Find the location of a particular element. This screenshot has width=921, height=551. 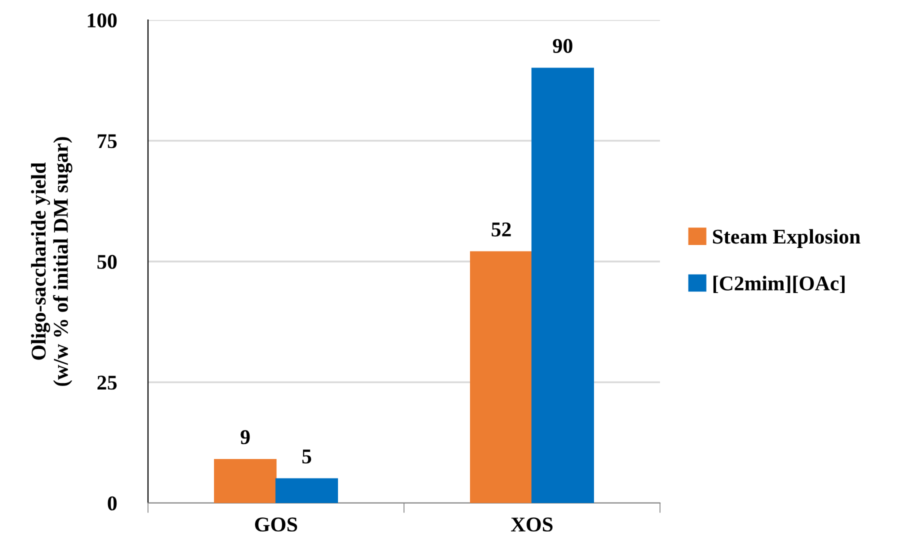

data-label: 52 is located at coordinates (501, 229).